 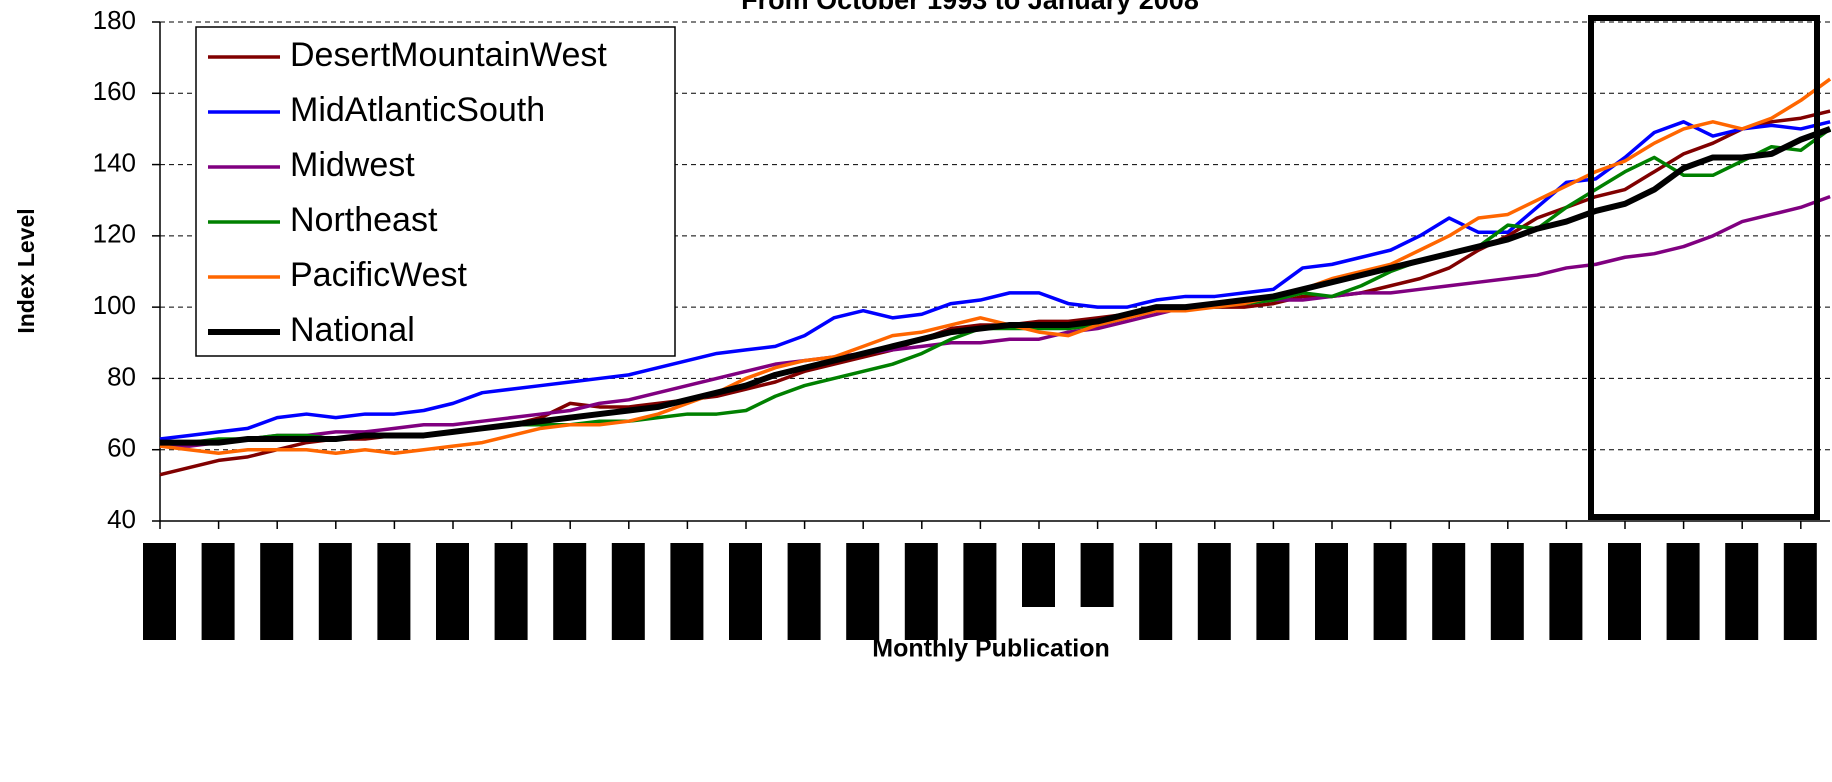 I want to click on y-tick-label: 140, so click(x=114, y=162).